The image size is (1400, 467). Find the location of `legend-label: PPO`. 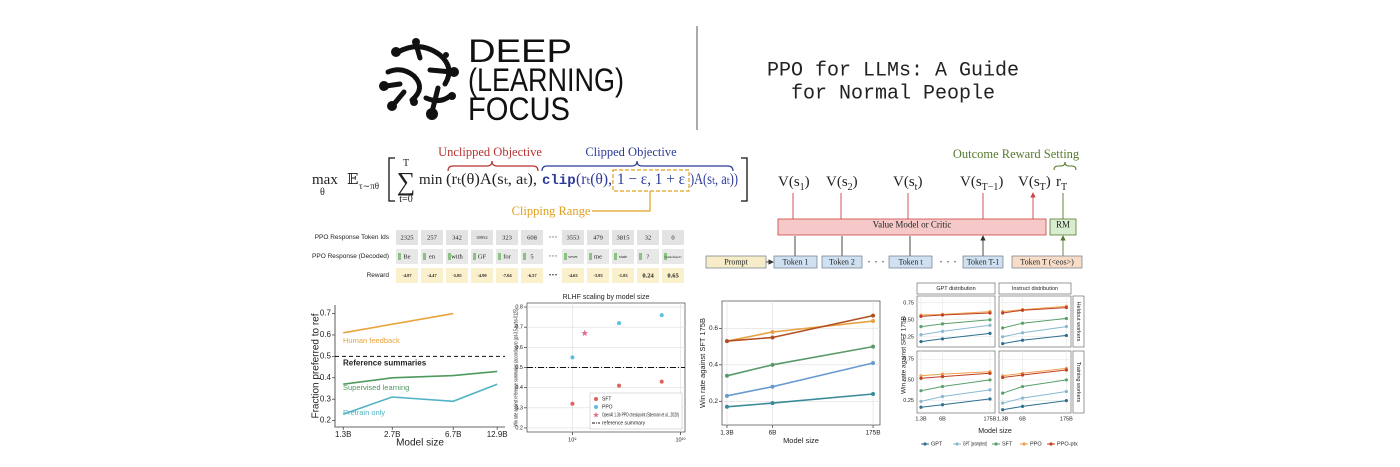

legend-label: PPO is located at coordinates (1036, 444).